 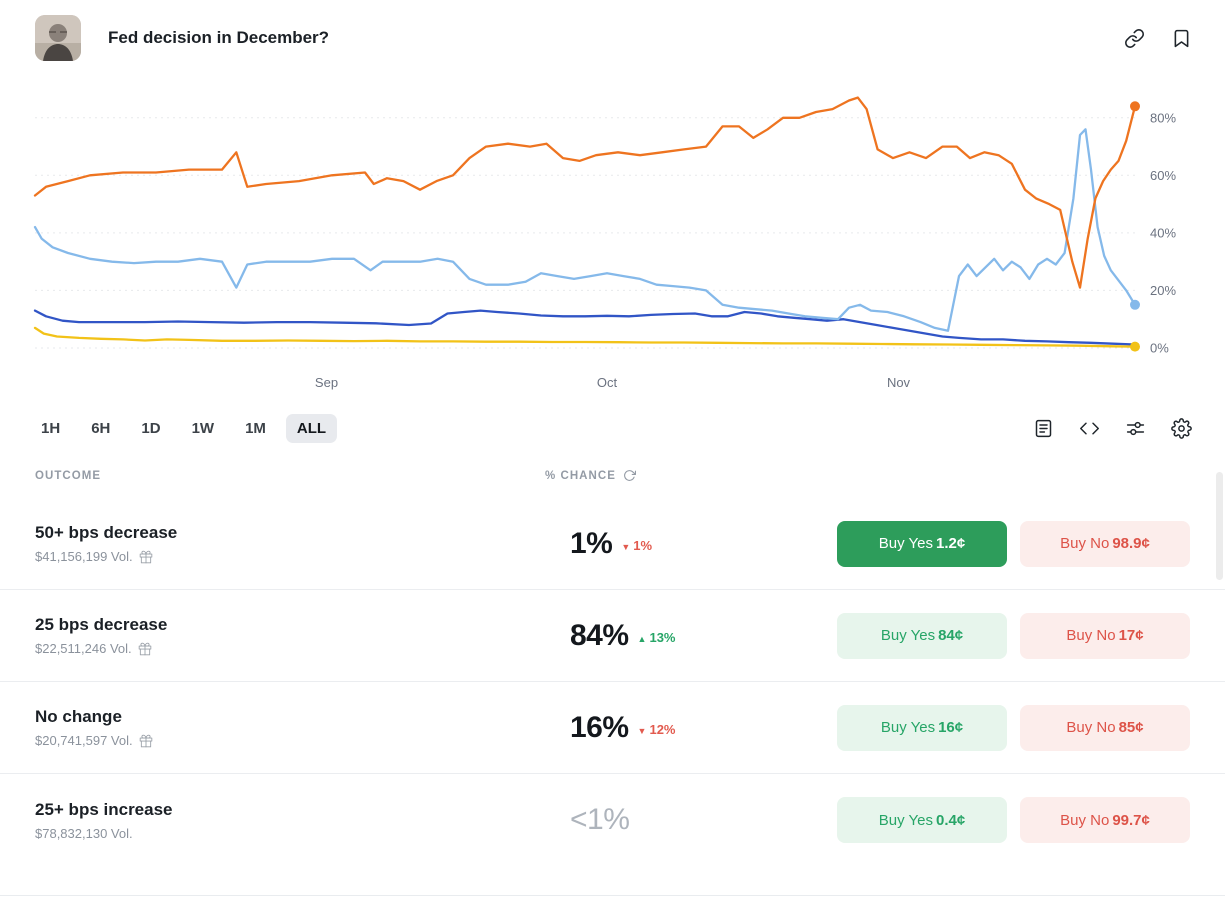 What do you see at coordinates (612, 36) in the screenshot?
I see `market-header: Fed decision in December?` at bounding box center [612, 36].